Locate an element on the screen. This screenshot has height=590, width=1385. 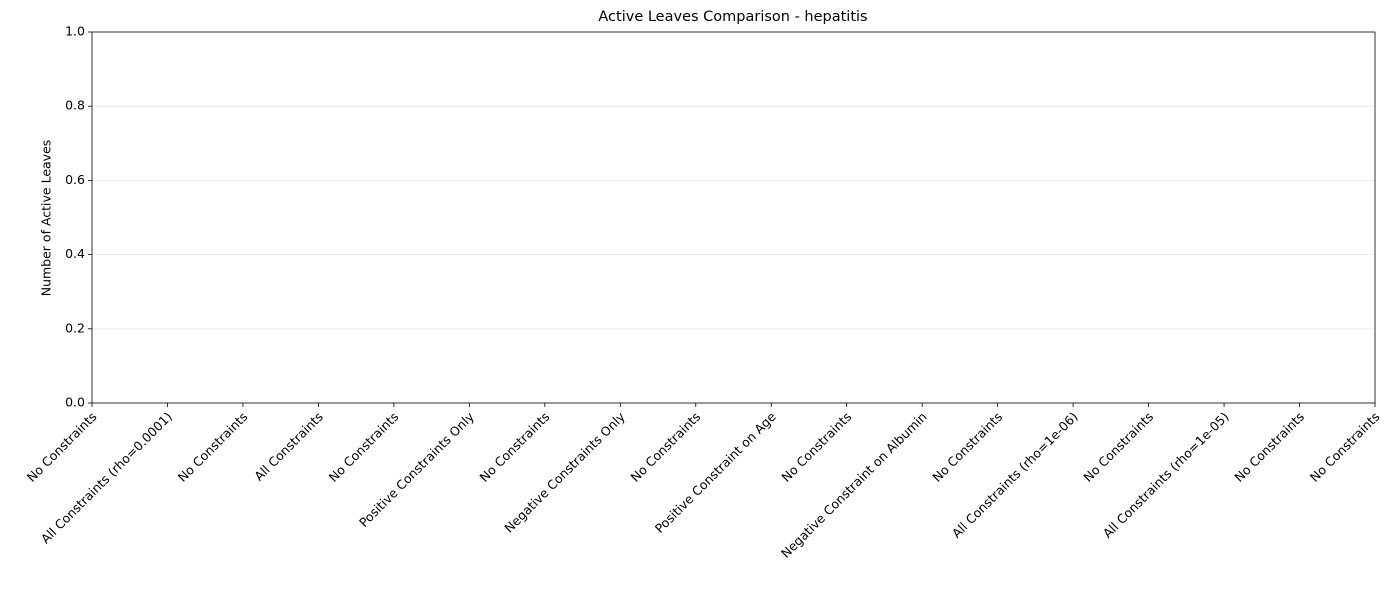
chart-title: Active Leaves Comparison - hepatitis is located at coordinates (732, 17).